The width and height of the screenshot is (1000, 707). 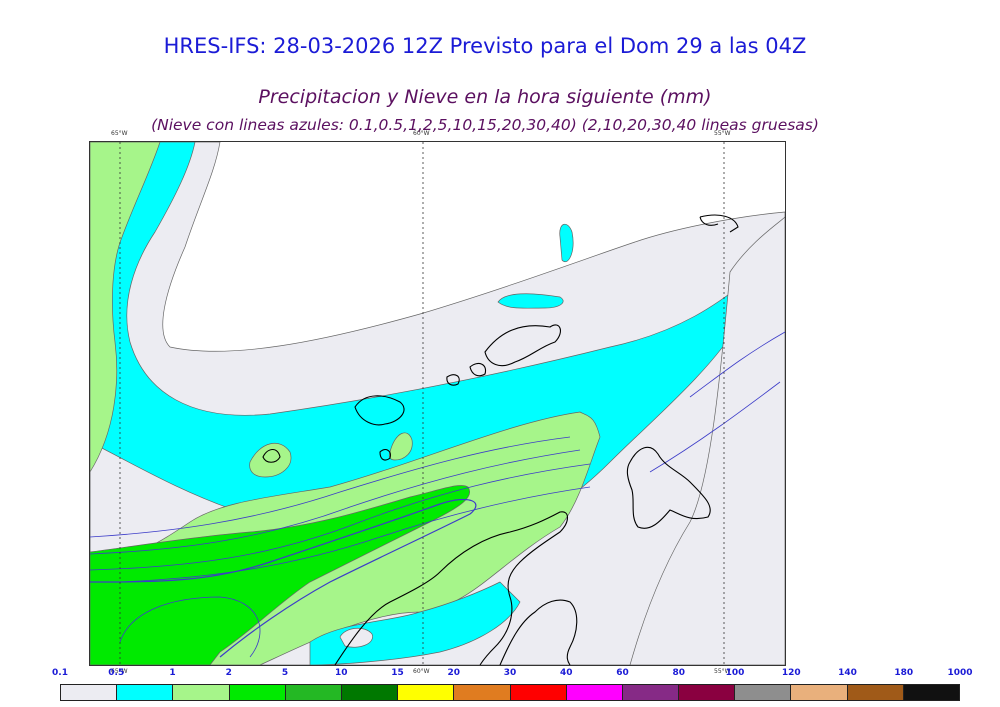 I want to click on island-north, so click(x=522, y=345).